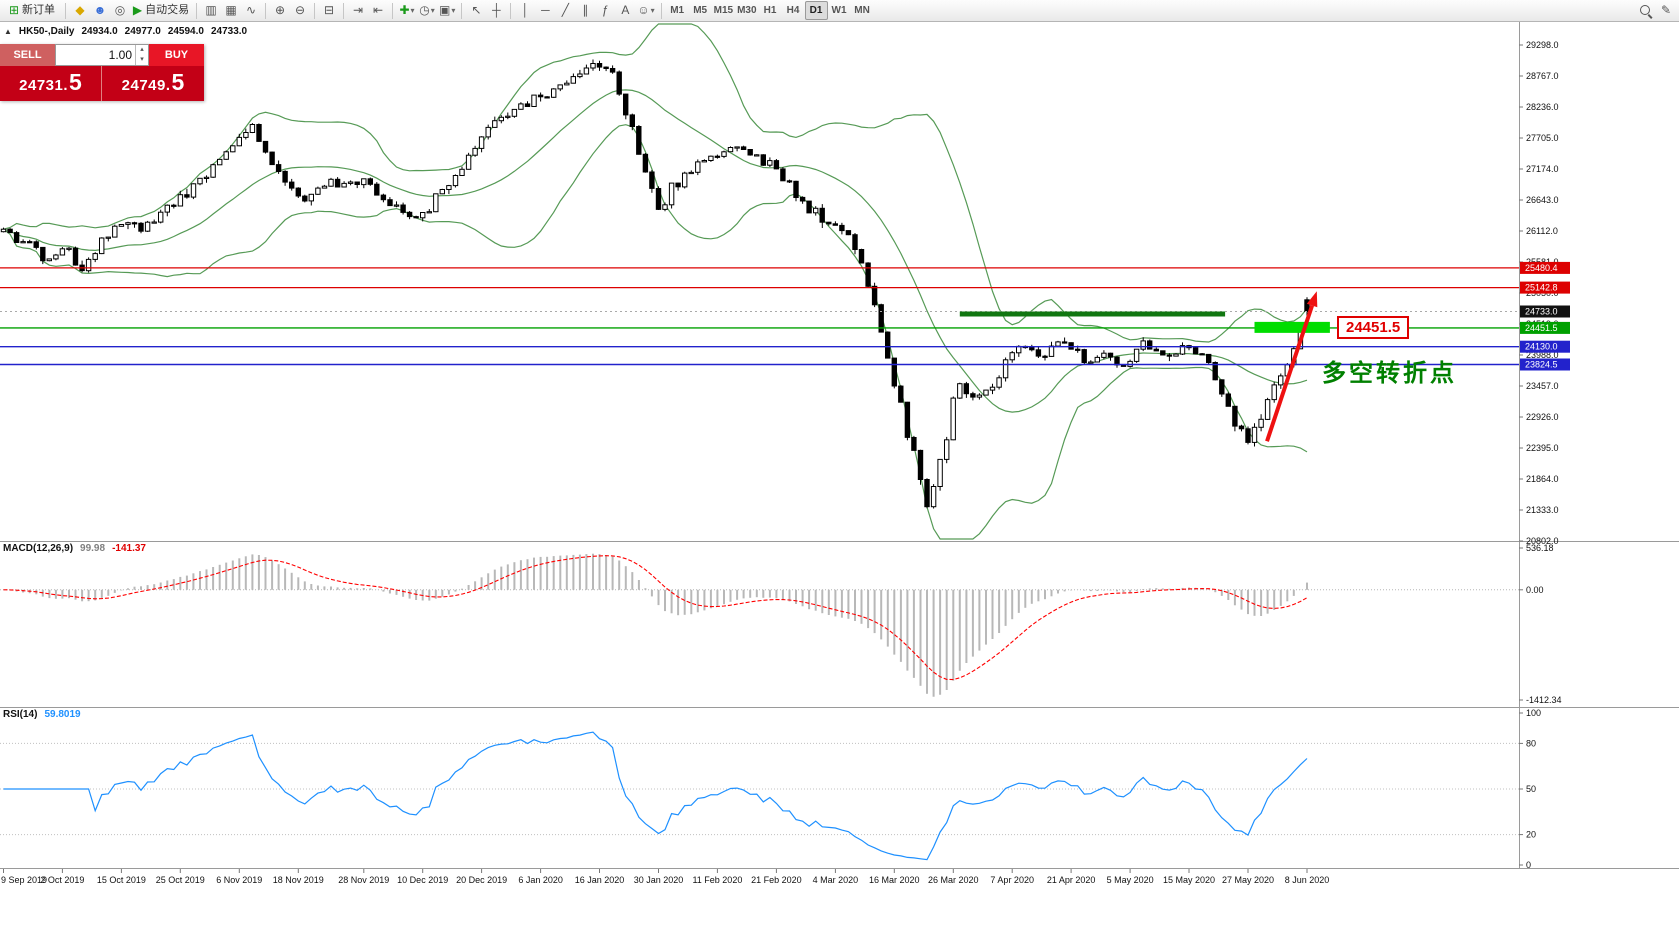 The image size is (1679, 943). What do you see at coordinates (836, 880) in the screenshot?
I see `svg-text: 4 Mar 2020` at bounding box center [836, 880].